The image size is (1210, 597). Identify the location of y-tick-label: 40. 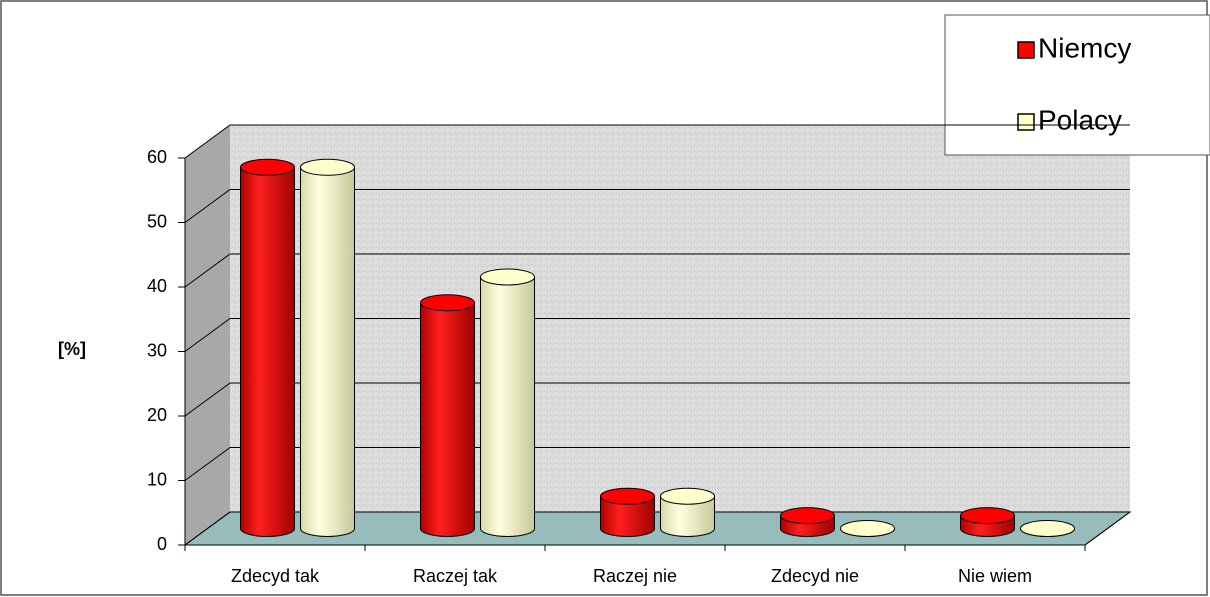
(157, 286).